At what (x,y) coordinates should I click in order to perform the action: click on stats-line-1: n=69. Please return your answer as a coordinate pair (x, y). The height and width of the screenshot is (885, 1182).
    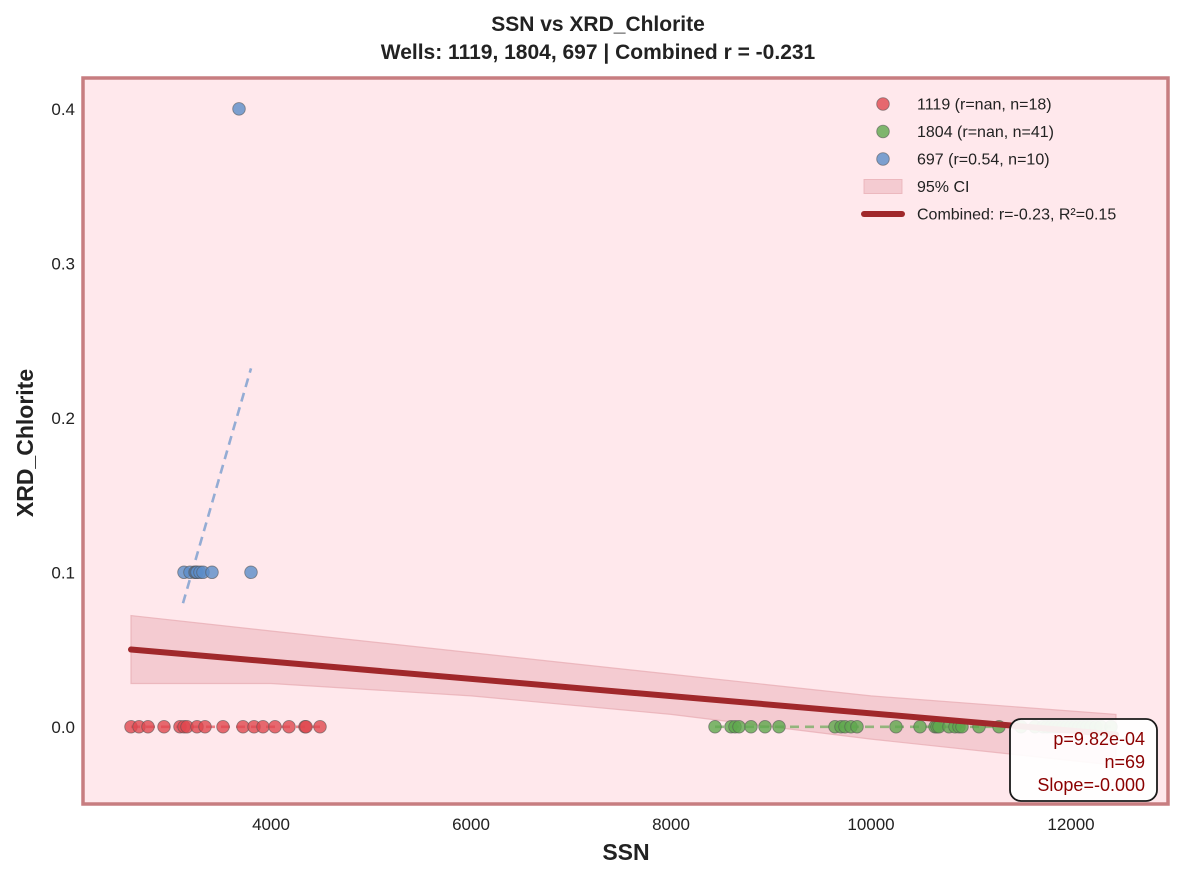
    Looking at the image, I should click on (1124, 762).